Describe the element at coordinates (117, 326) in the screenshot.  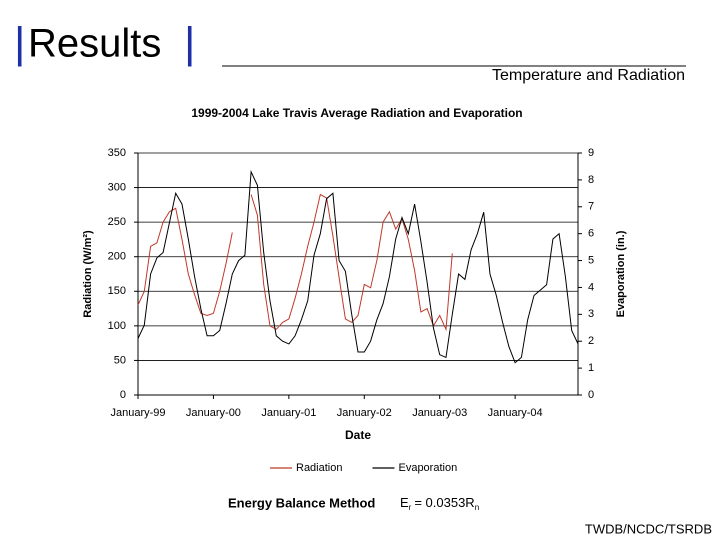
I see `y-tick-label: 100` at that location.